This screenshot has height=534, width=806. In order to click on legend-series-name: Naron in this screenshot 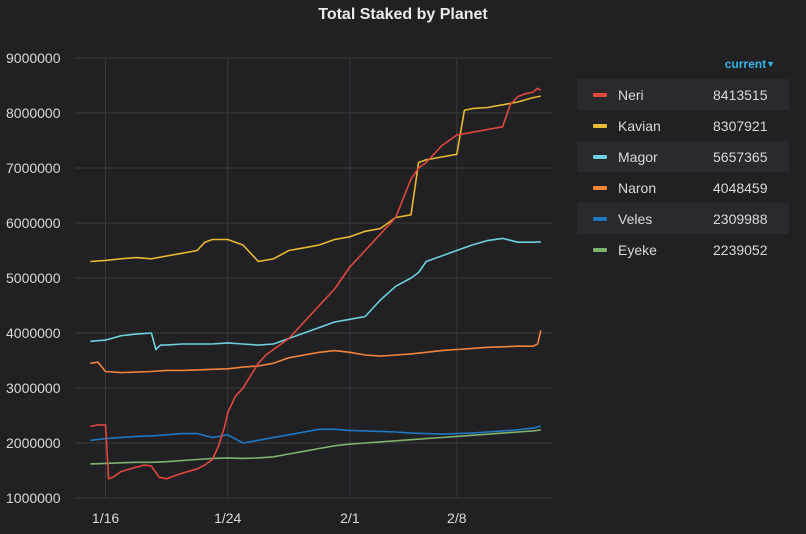, I will do `click(637, 187)`.